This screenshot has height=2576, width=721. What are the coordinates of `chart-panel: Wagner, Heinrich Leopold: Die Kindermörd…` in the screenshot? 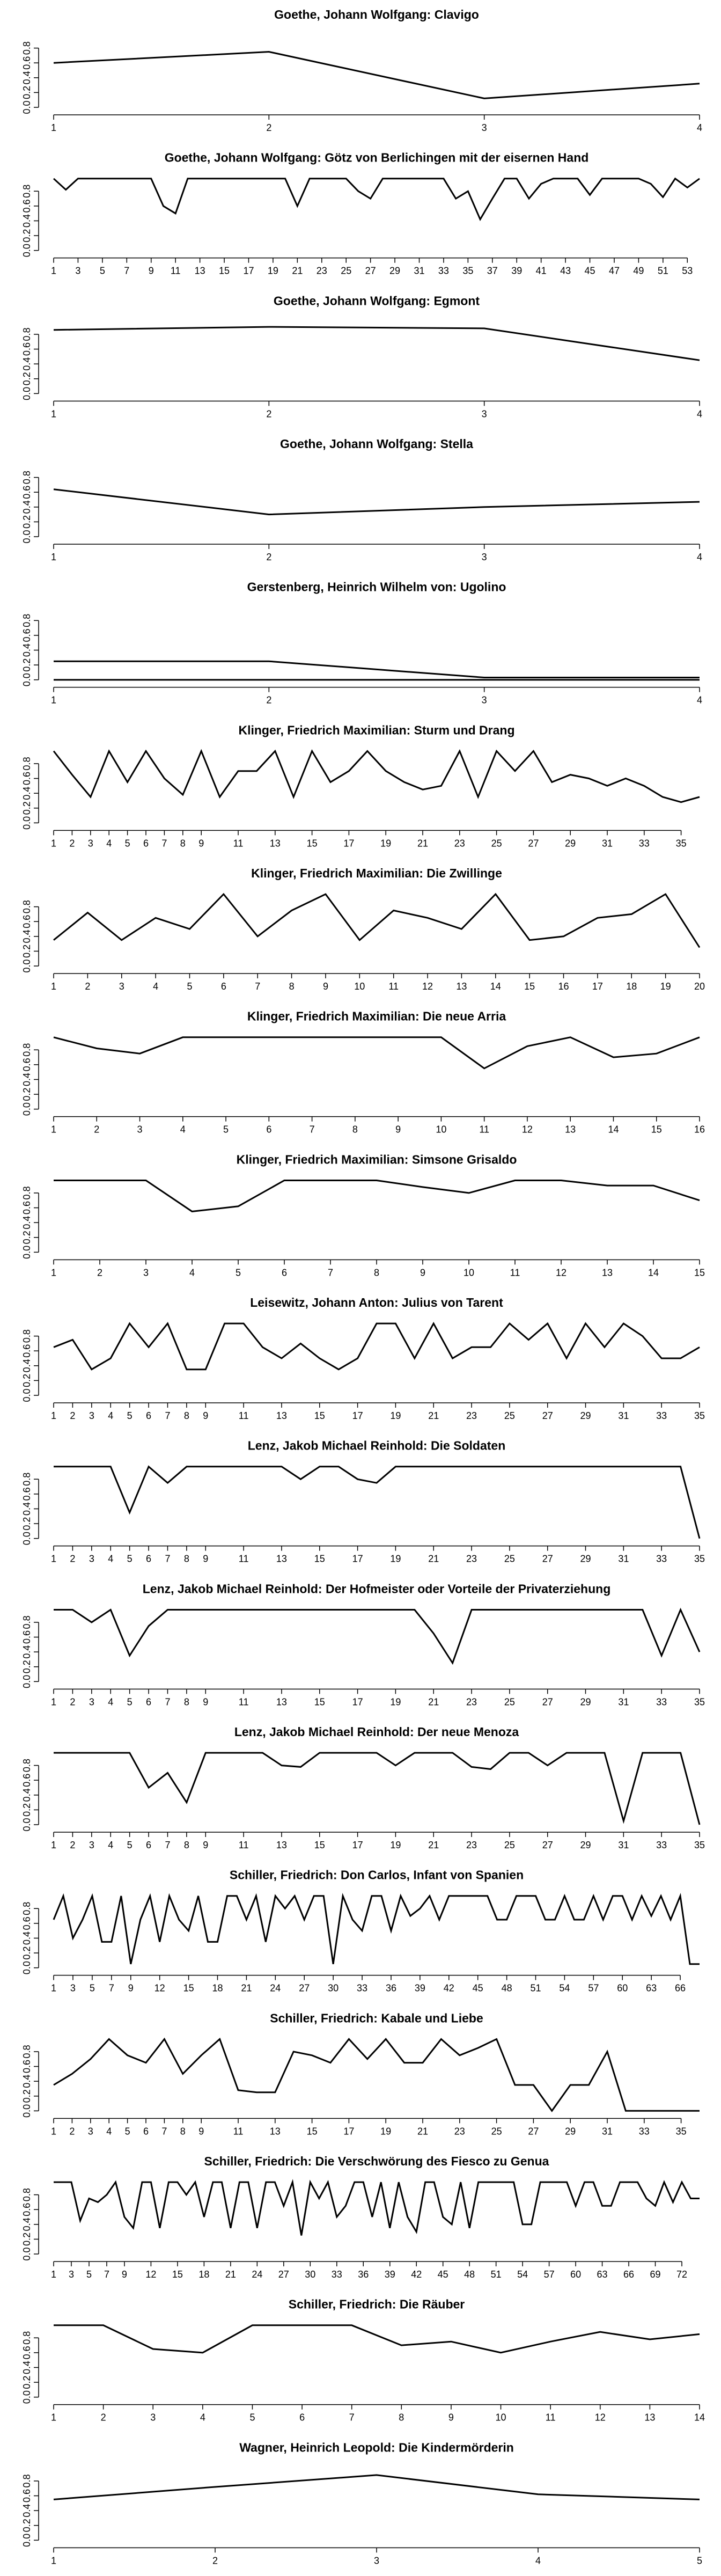 It's located at (362, 2503).